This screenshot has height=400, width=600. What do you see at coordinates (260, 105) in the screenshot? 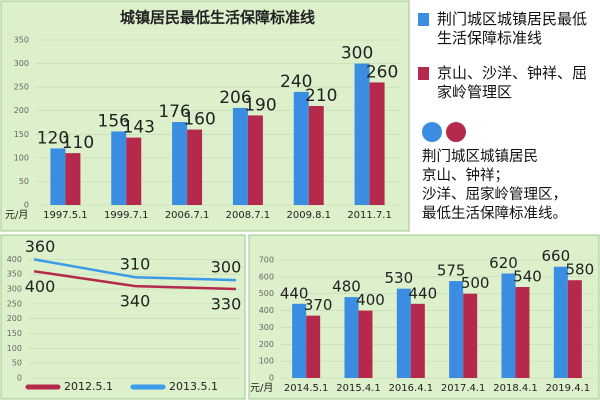
I see `data-label: 190` at bounding box center [260, 105].